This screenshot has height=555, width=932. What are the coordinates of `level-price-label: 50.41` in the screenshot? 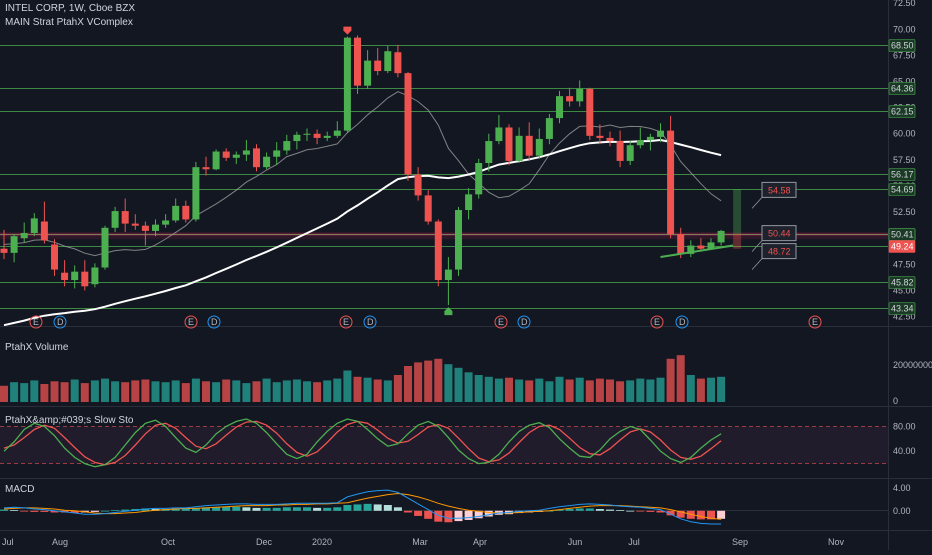 It's located at (902, 235).